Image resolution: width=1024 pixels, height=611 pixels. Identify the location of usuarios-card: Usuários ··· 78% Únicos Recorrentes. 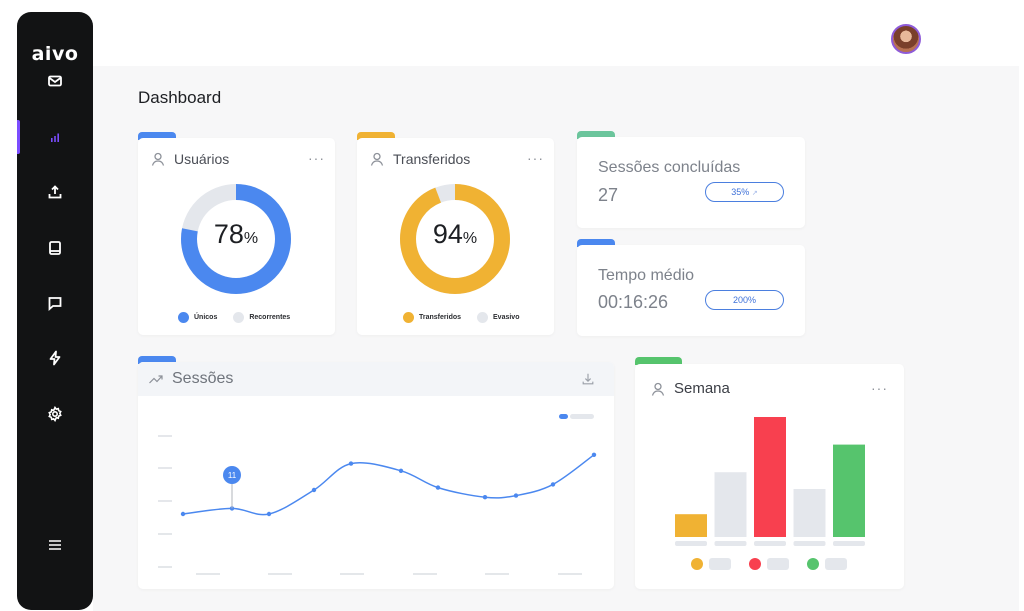
(236, 236).